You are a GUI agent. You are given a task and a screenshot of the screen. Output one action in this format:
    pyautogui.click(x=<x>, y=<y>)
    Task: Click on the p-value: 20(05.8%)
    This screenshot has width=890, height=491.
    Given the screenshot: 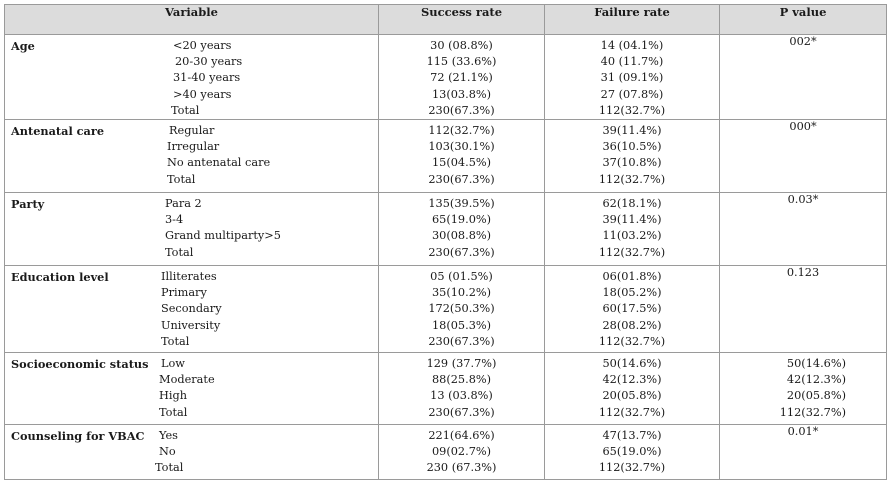 What is the action you would take?
    pyautogui.click(x=816, y=396)
    